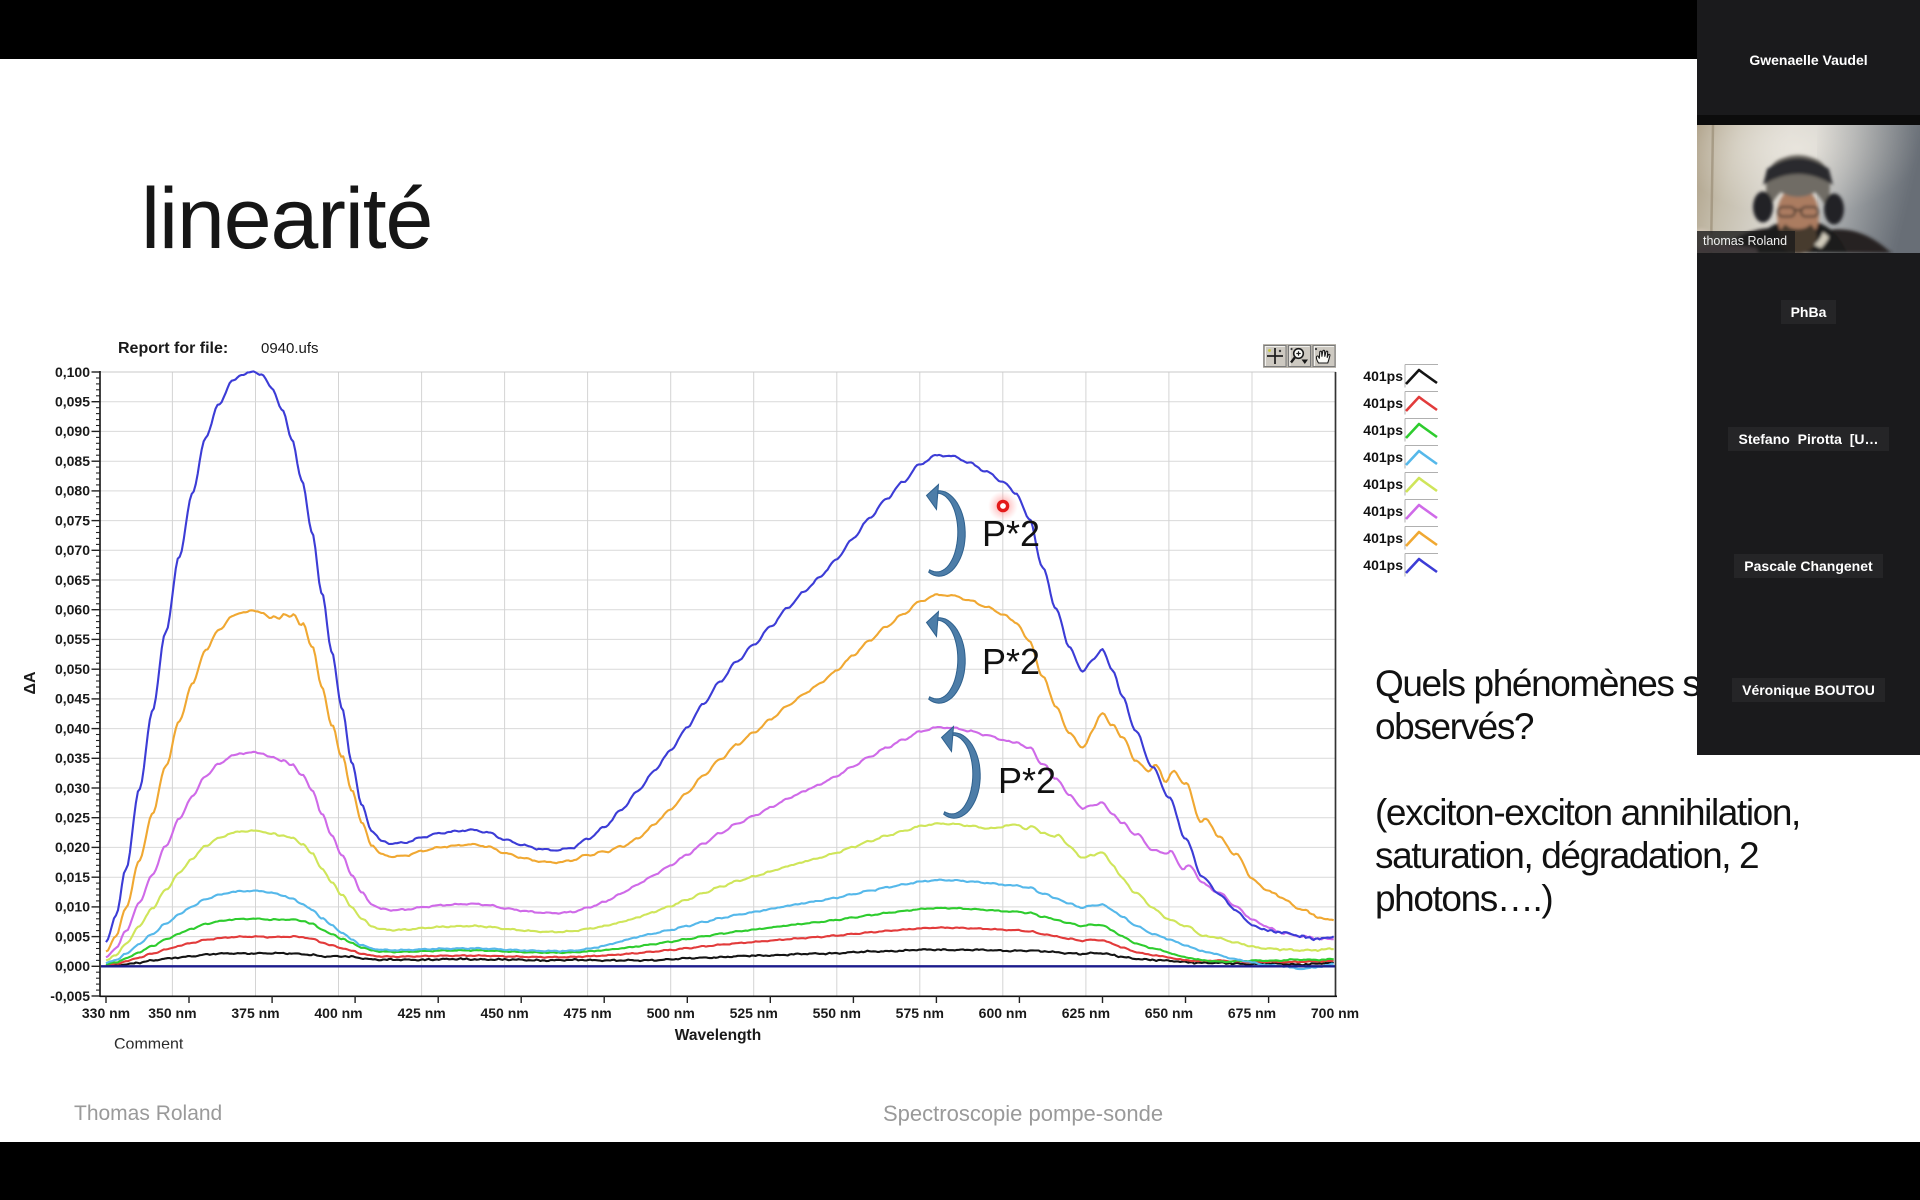  What do you see at coordinates (70, 996) in the screenshot?
I see `svg-text: -0,005` at bounding box center [70, 996].